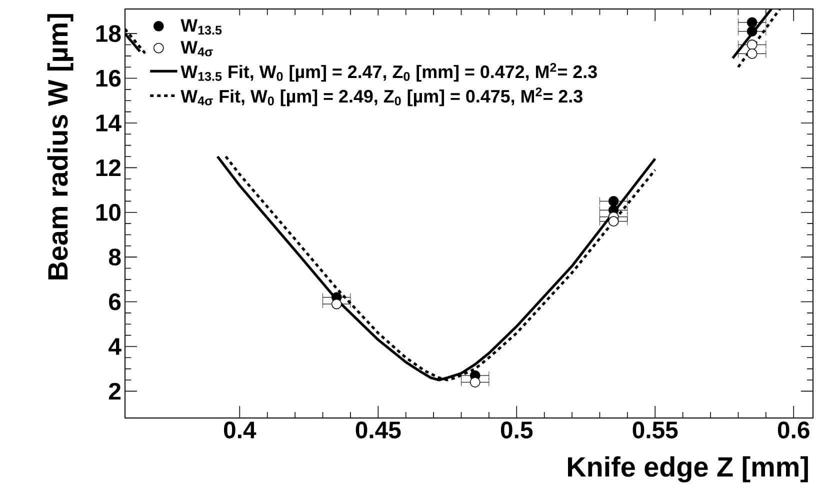 This screenshot has height=487, width=824. What do you see at coordinates (378, 430) in the screenshot?
I see `x-tick-label: 0.45` at bounding box center [378, 430].